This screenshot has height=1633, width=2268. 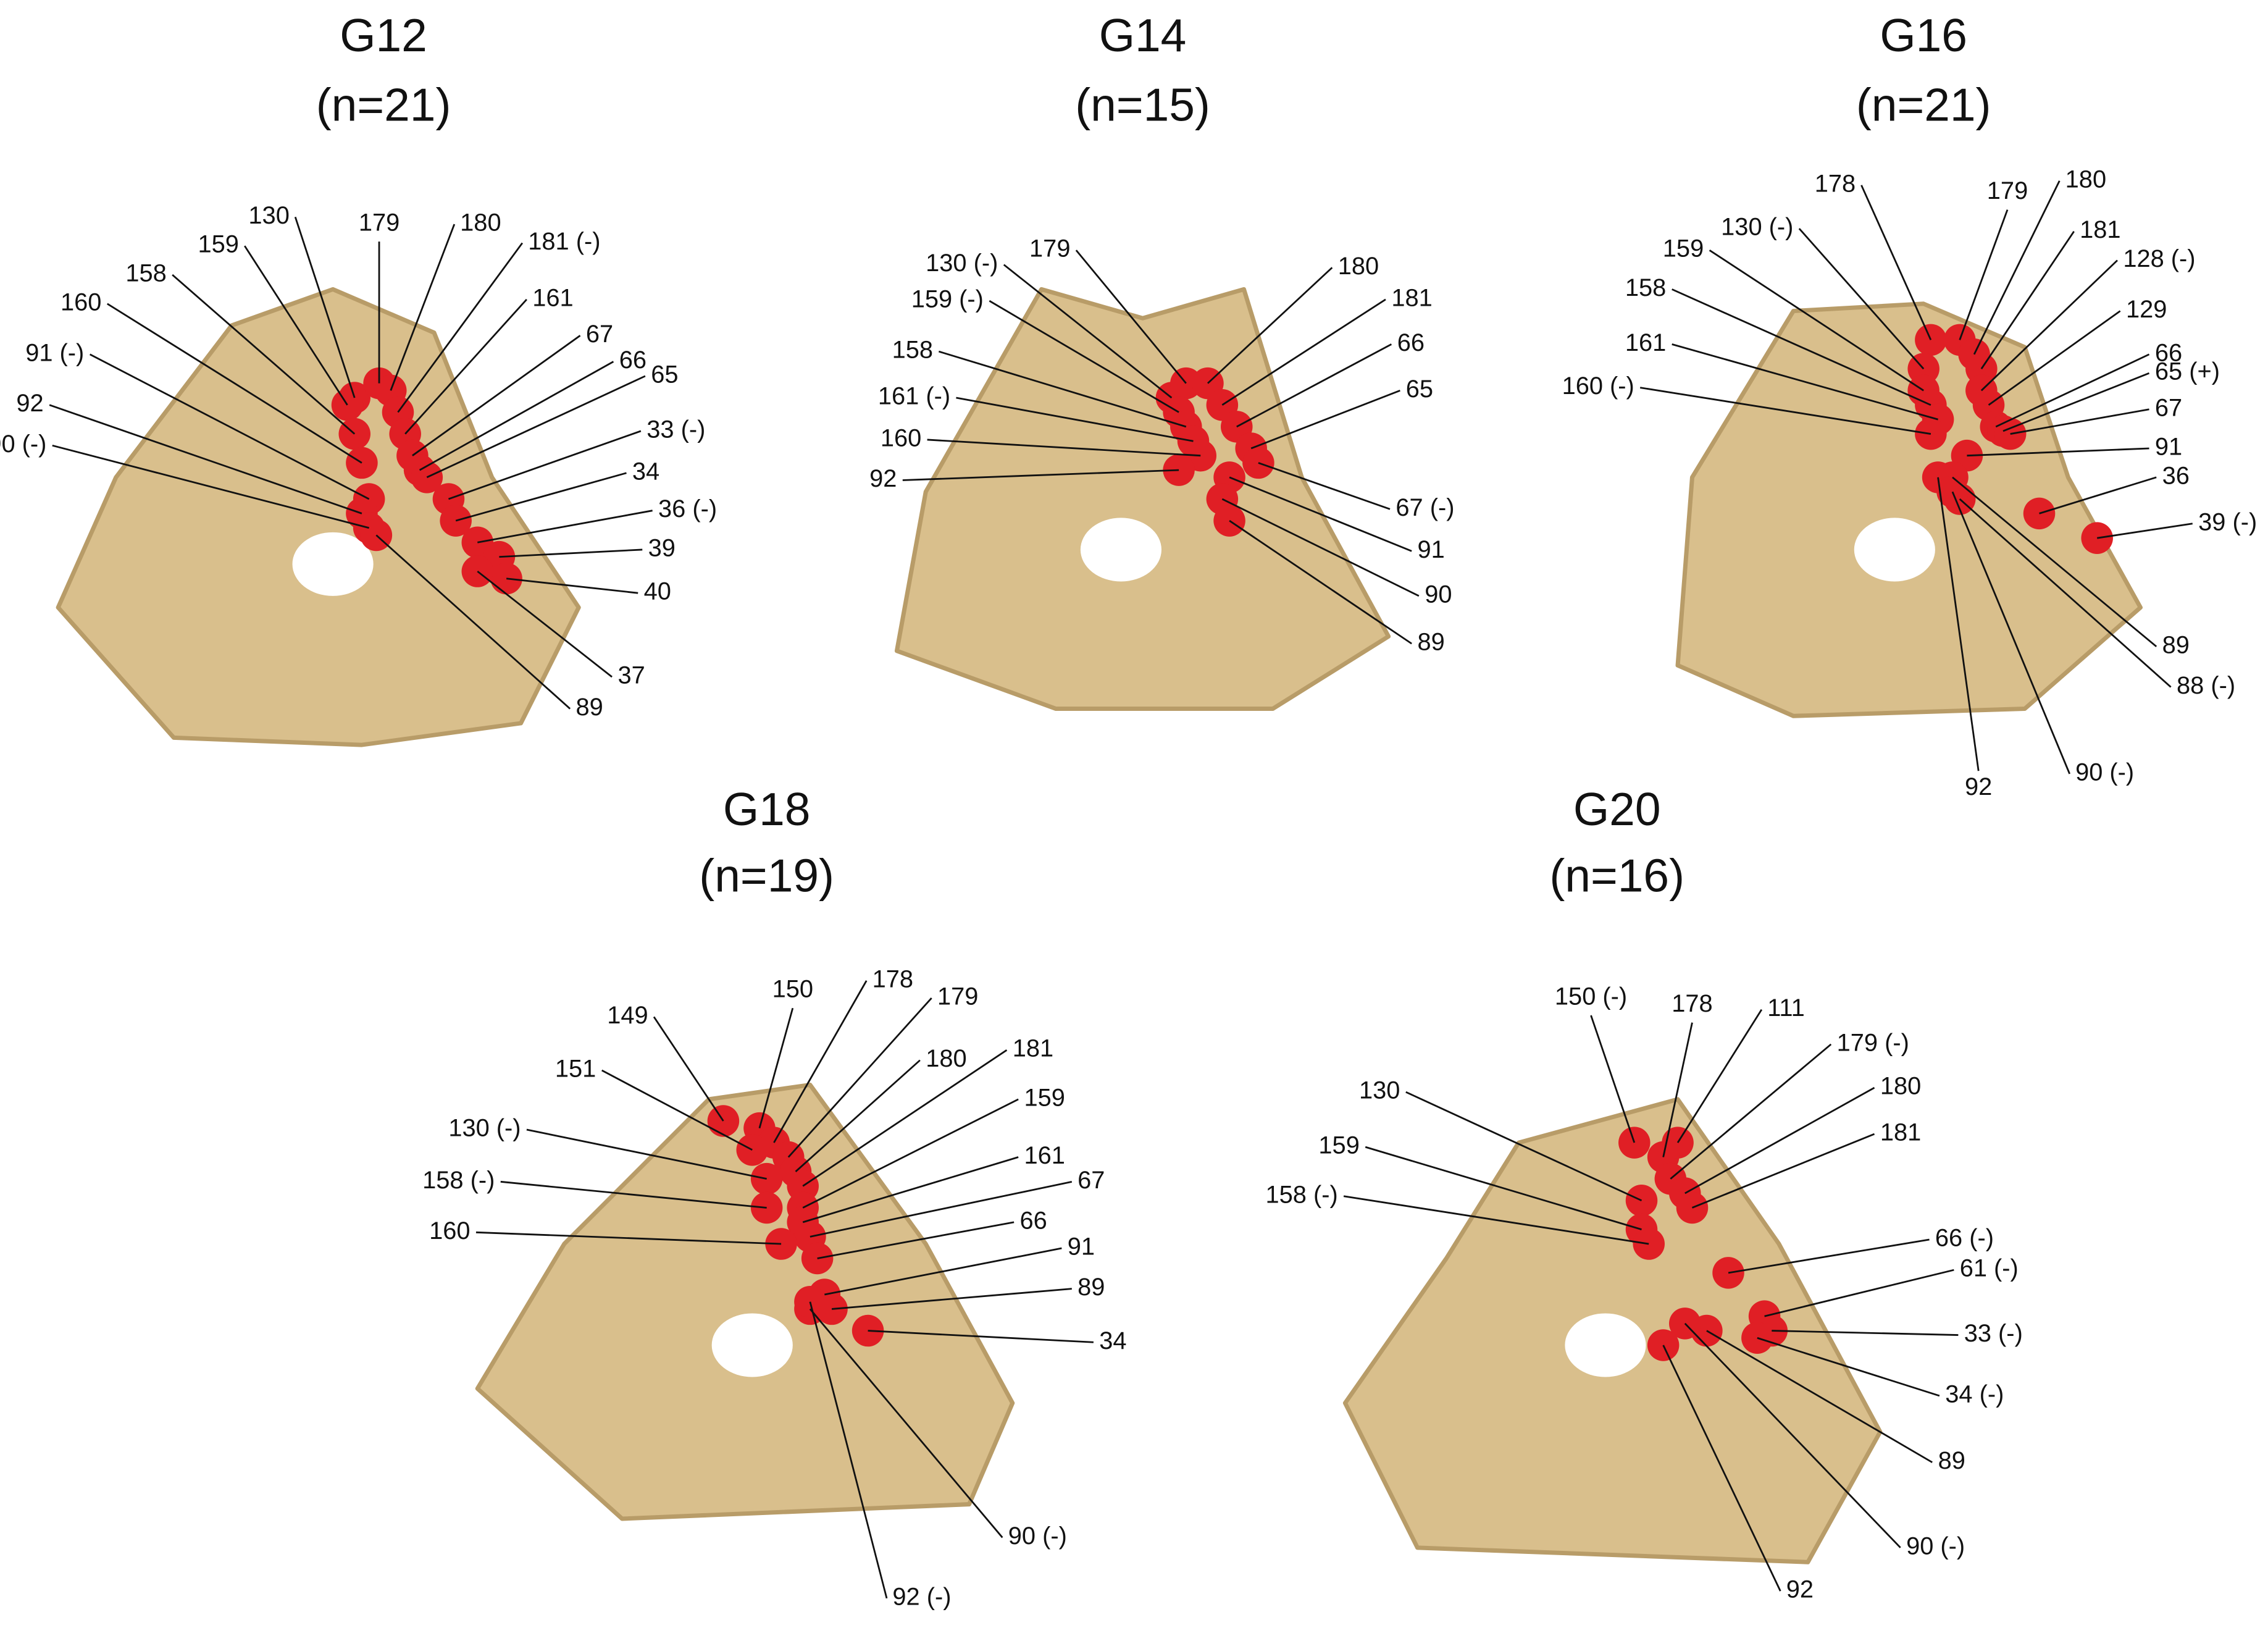 What do you see at coordinates (1873, 1042) in the screenshot?
I see `residue-label: 179 (-)` at bounding box center [1873, 1042].